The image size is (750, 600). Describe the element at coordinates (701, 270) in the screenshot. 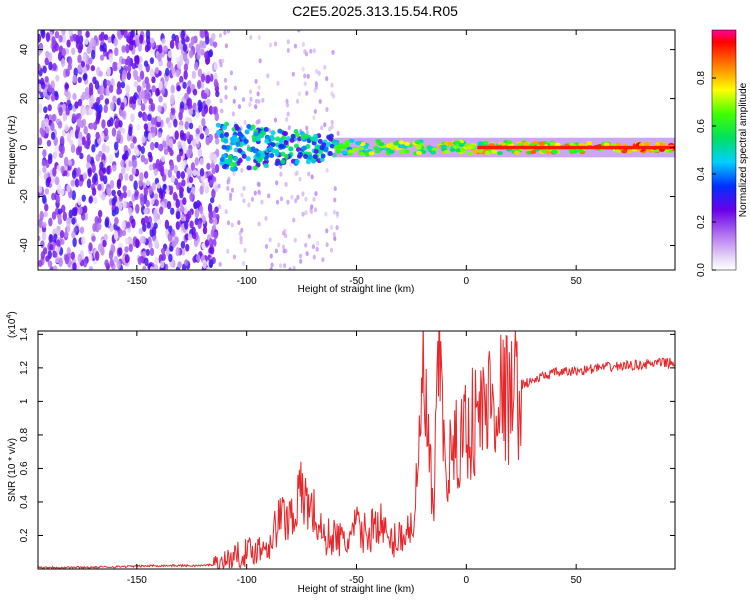

I see `colorbar-tick-label: 0.0` at that location.